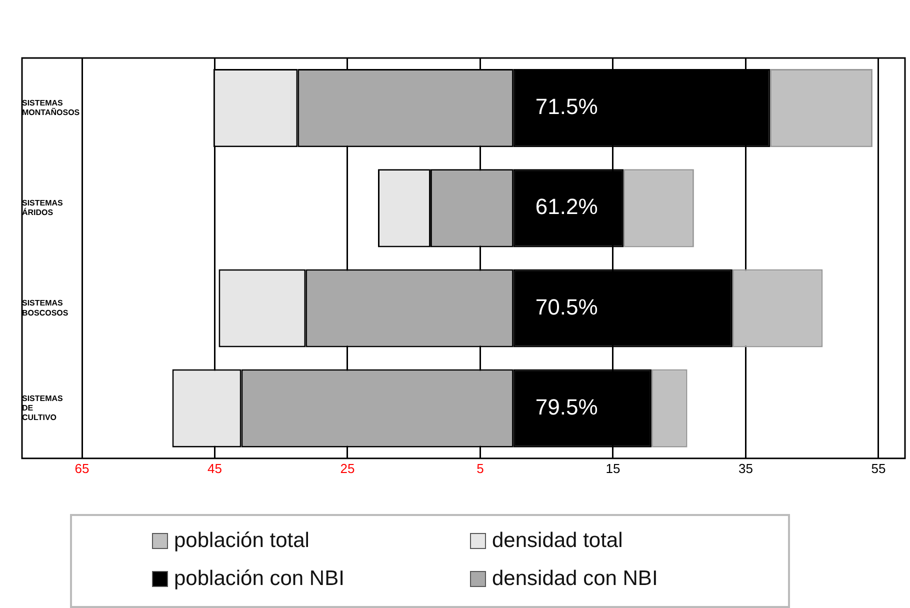  What do you see at coordinates (215, 468) in the screenshot?
I see `x-tick-label: 45` at bounding box center [215, 468].